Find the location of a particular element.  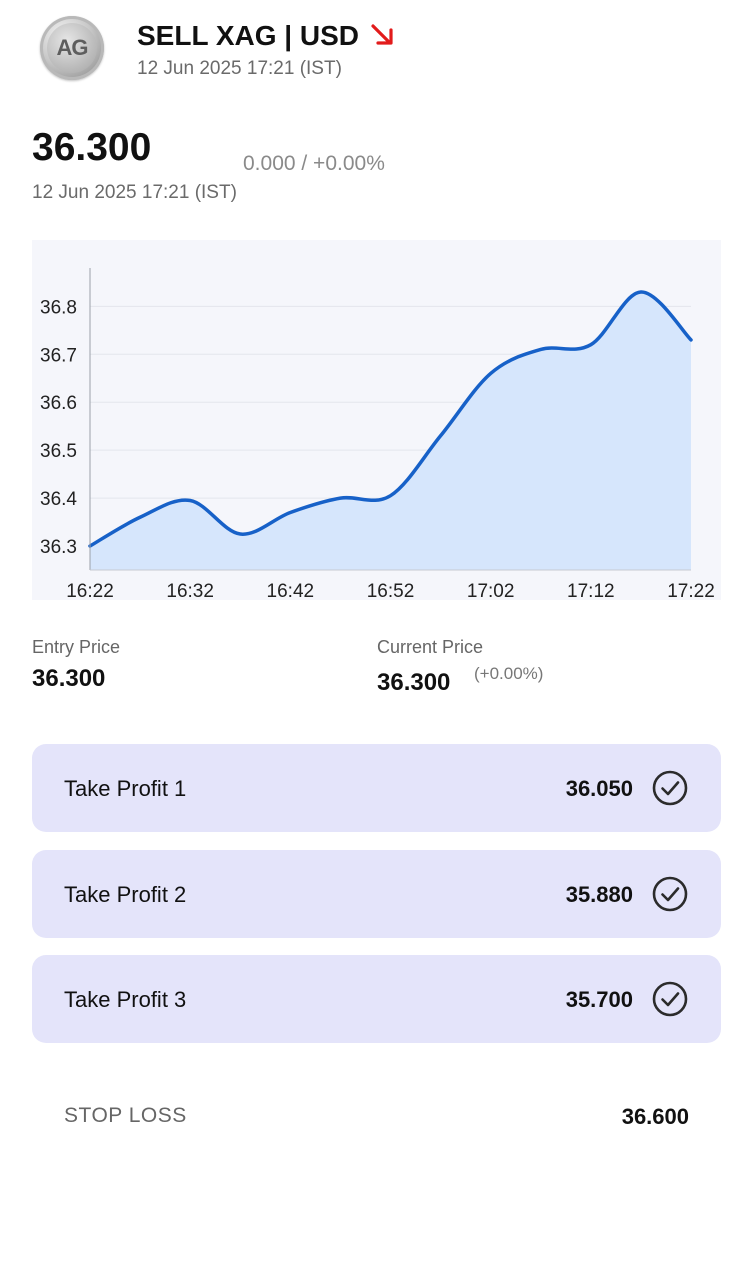

quote-change: 0.000 / +0.00% is located at coordinates (314, 163).